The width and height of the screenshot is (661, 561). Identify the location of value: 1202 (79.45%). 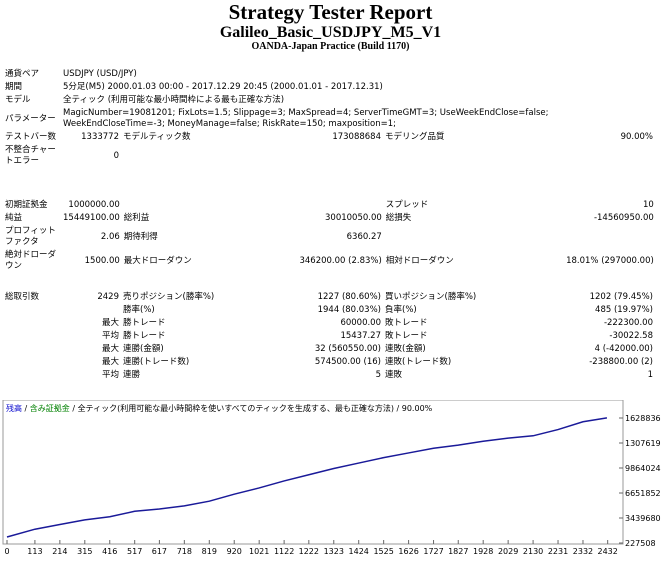
(621, 297).